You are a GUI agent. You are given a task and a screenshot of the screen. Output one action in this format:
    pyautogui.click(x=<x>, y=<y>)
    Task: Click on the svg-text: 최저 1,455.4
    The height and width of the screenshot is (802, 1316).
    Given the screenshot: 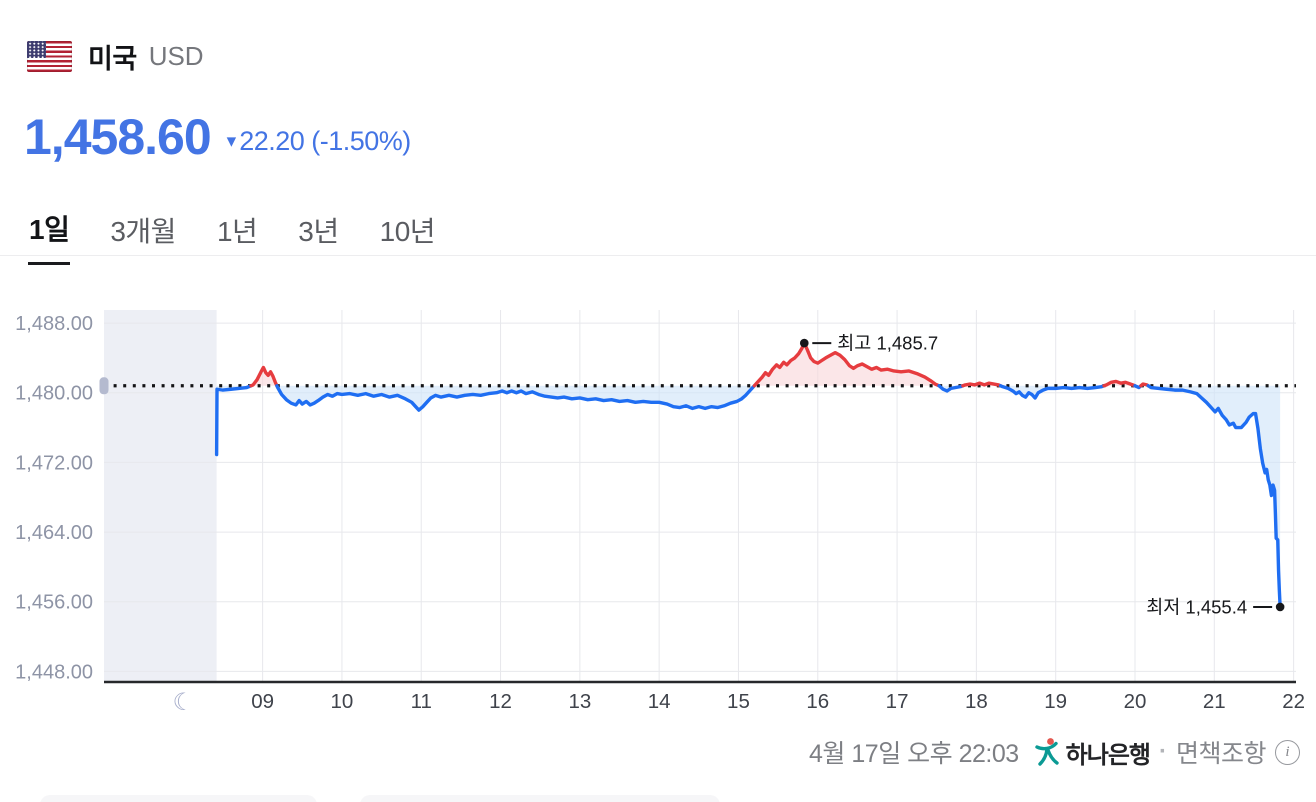 What is the action you would take?
    pyautogui.click(x=1196, y=606)
    